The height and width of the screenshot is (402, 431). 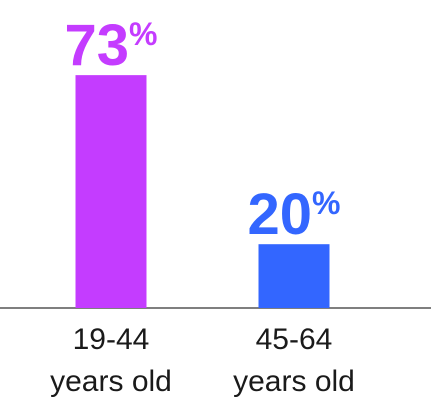 I want to click on bar-value-label-1: 20%, so click(x=294, y=214).